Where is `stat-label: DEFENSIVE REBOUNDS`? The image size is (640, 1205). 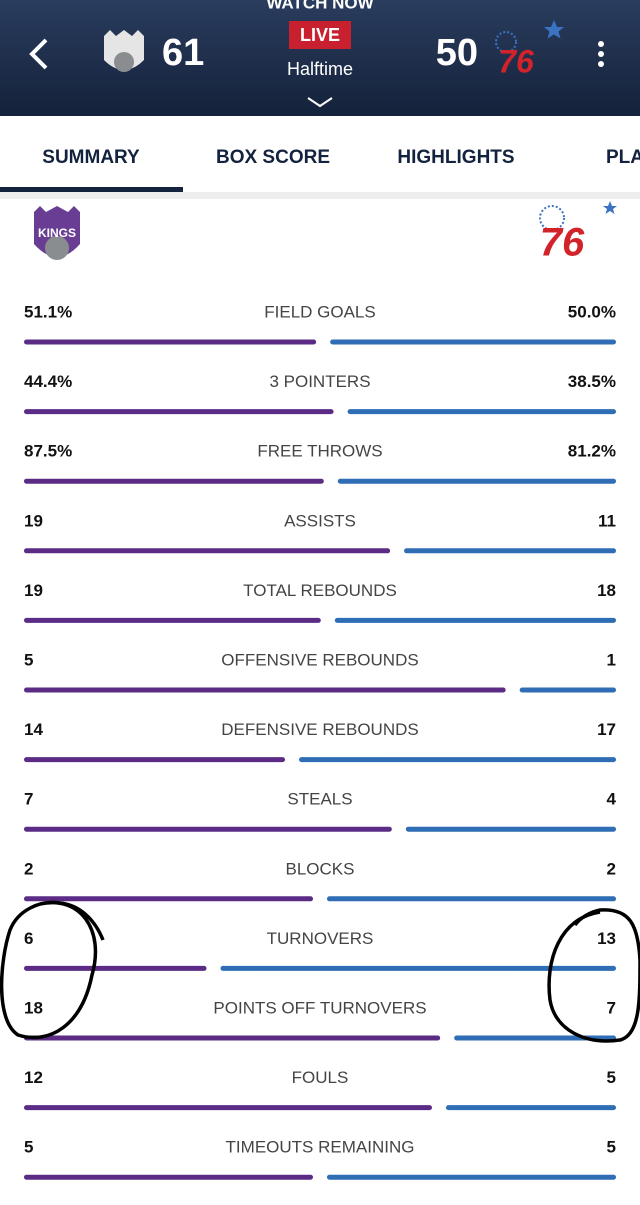 stat-label: DEFENSIVE REBOUNDS is located at coordinates (319, 729).